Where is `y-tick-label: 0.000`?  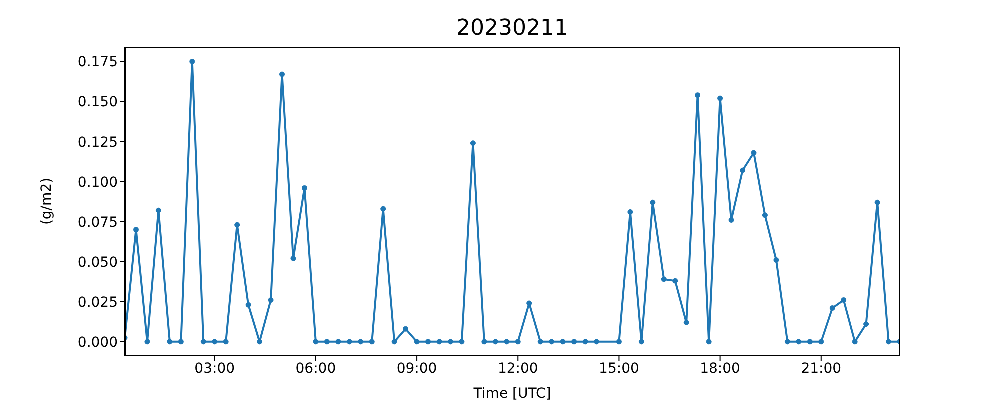
y-tick-label: 0.000 is located at coordinates (98, 342).